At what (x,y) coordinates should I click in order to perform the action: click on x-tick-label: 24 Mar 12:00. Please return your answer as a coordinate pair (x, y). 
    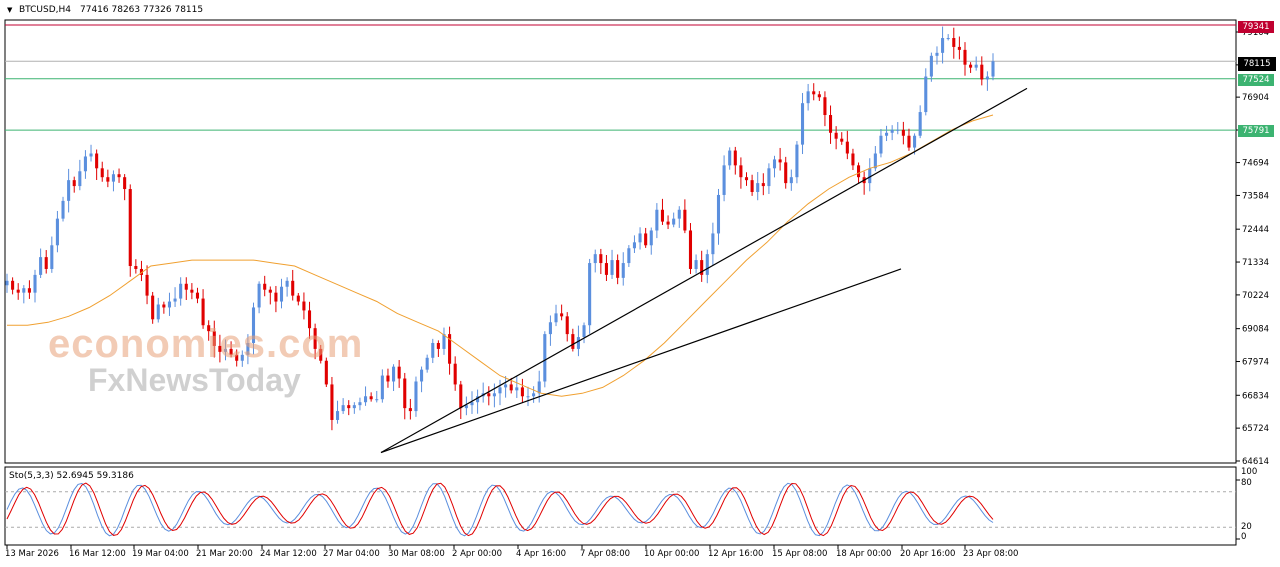
    Looking at the image, I should click on (288, 554).